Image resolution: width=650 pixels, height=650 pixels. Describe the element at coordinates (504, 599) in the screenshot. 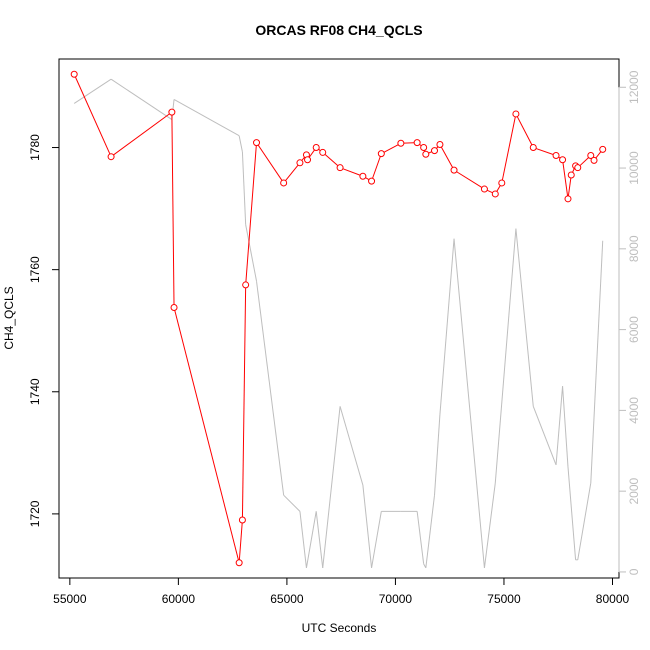

I see `x-tick-label: 75000` at that location.